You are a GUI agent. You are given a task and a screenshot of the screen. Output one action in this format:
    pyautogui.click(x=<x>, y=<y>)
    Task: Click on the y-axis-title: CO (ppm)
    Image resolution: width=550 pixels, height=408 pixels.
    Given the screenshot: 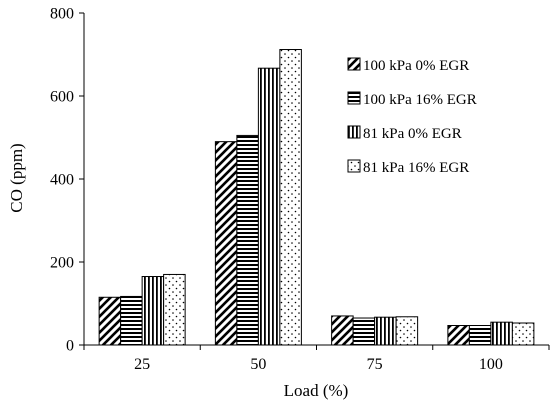 What is the action you would take?
    pyautogui.click(x=16, y=177)
    